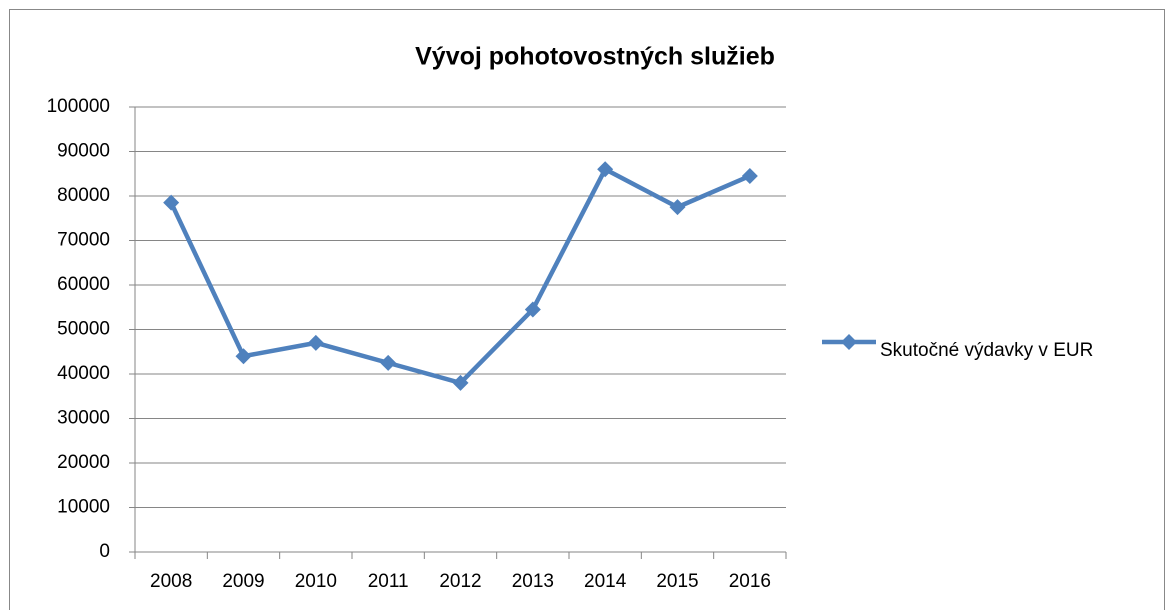 Image resolution: width=1172 pixels, height=610 pixels. What do you see at coordinates (460, 581) in the screenshot?
I see `x-tick-label: 2012` at bounding box center [460, 581].